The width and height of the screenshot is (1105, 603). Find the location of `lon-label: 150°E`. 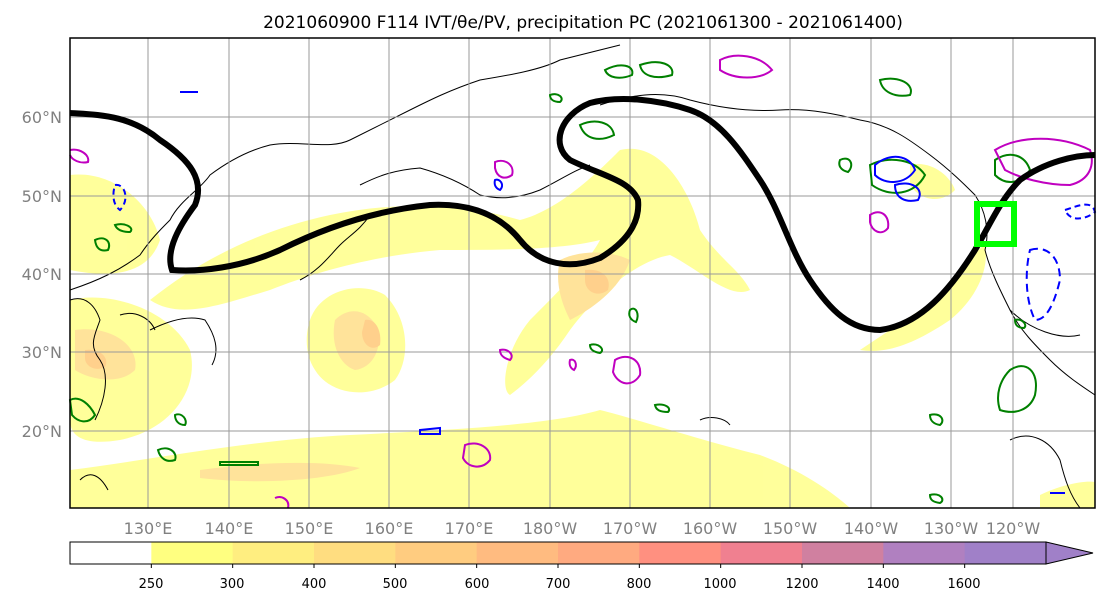

lon-label: 150°E is located at coordinates (309, 528).